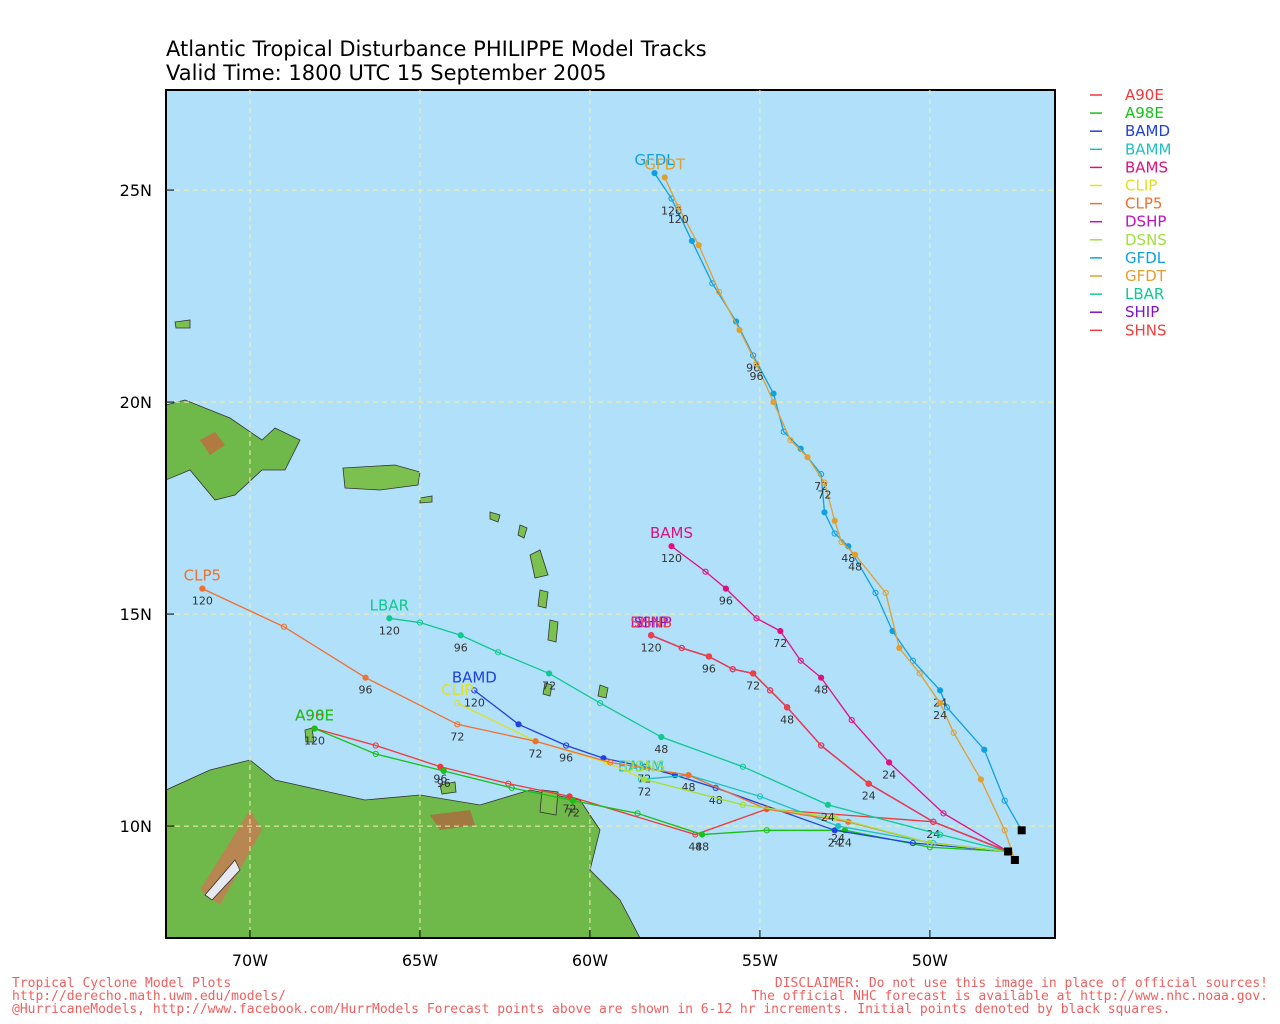 The image size is (1280, 1024). Describe the element at coordinates (121, 983) in the screenshot. I see `footer-left: Tropical Cyclone Model Plots` at that location.